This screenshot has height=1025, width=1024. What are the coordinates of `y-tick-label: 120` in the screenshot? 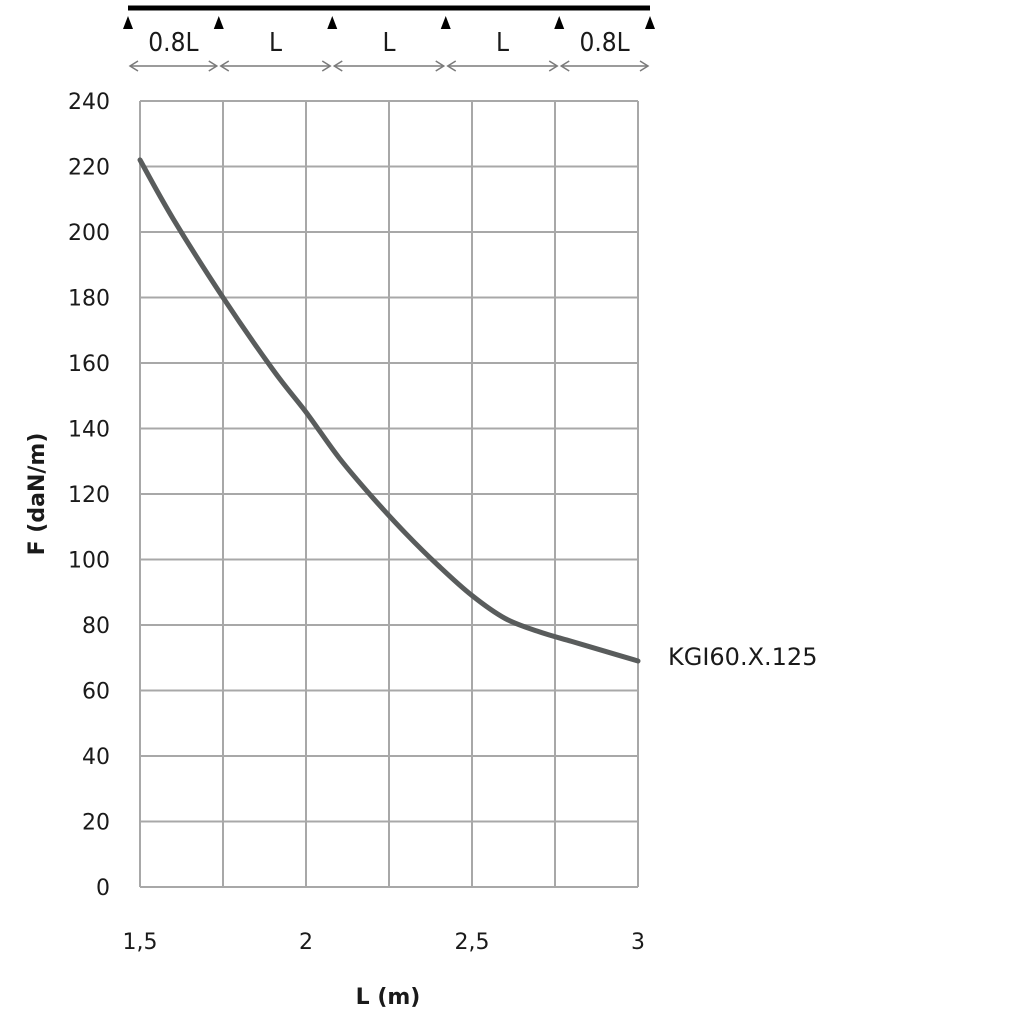 It's located at (89, 495).